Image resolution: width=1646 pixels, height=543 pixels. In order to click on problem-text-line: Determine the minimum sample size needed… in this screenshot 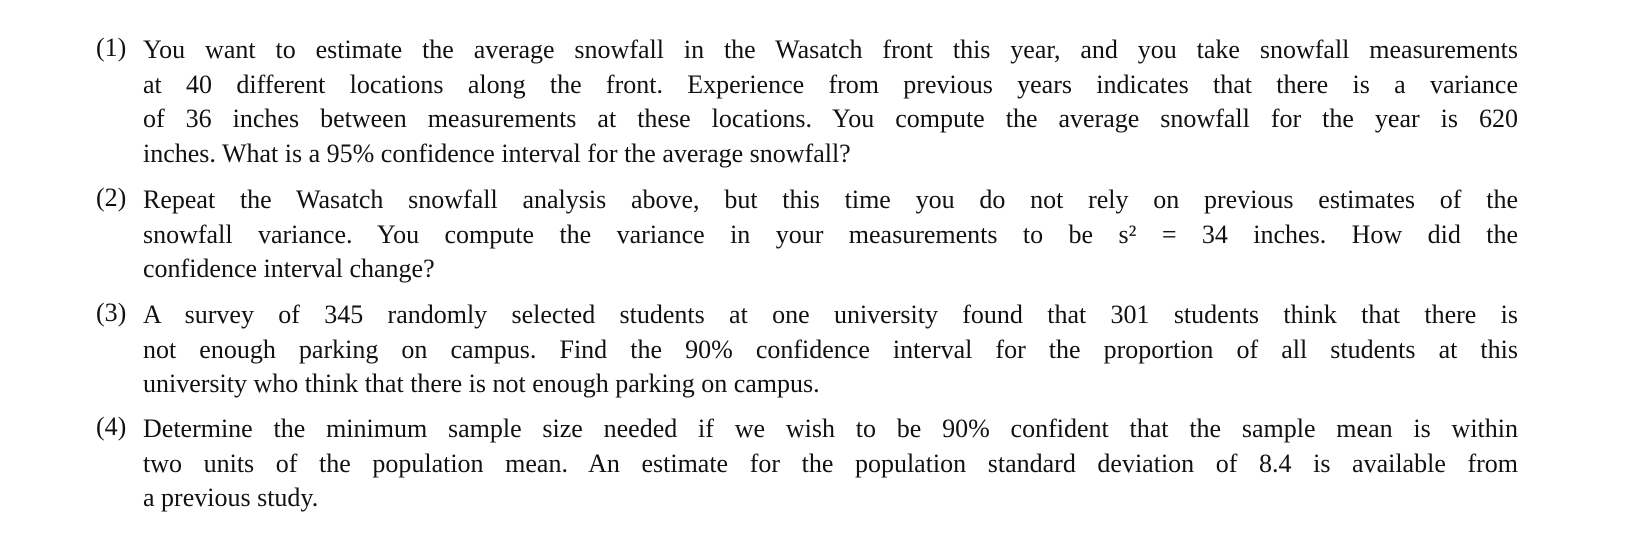, I will do `click(830, 428)`.